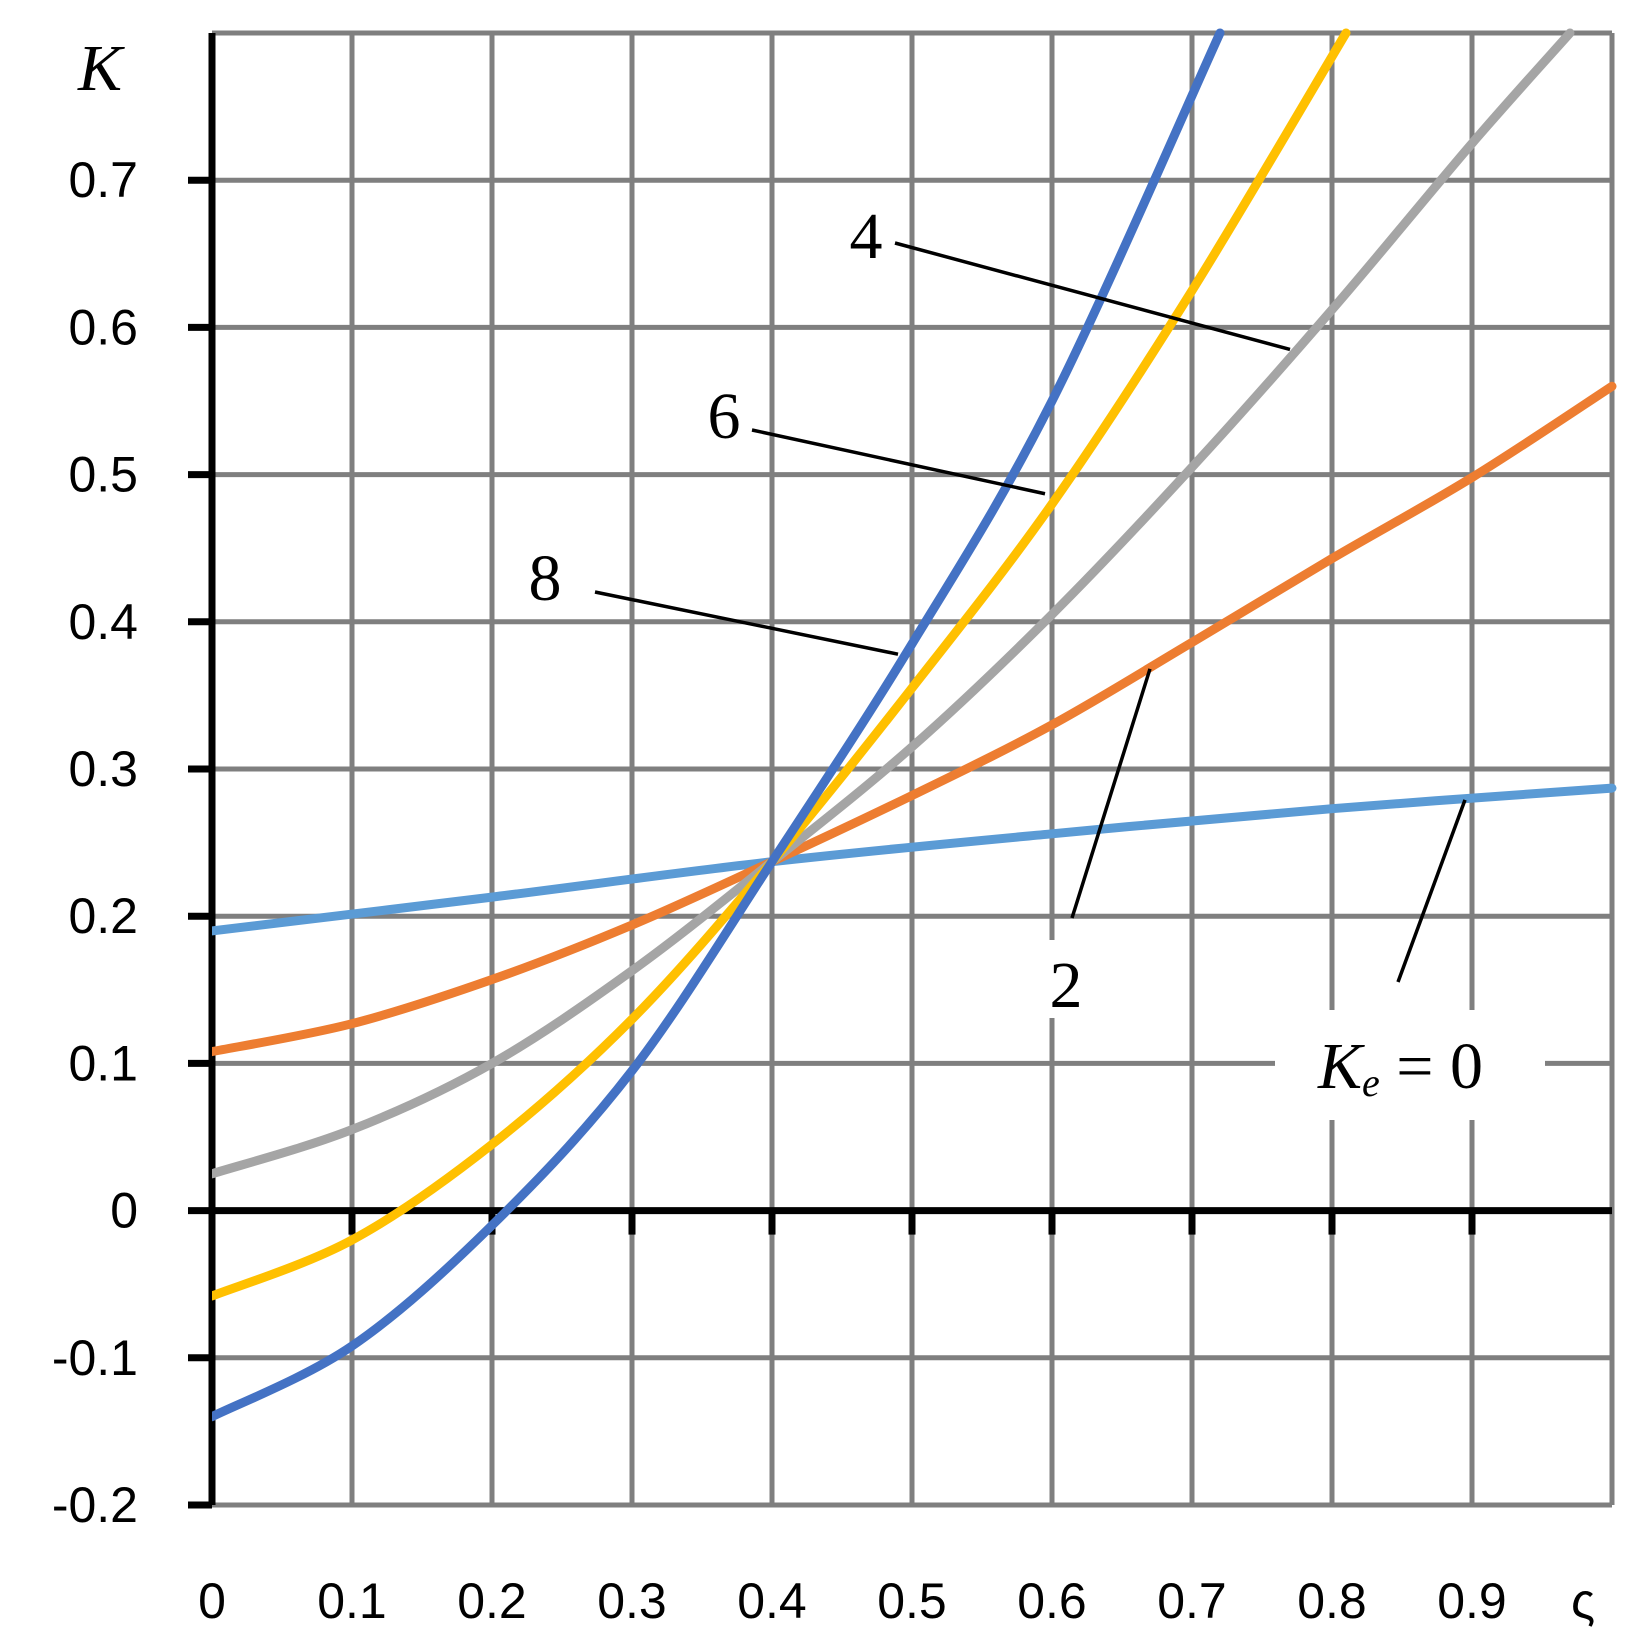 The height and width of the screenshot is (1633, 1633). Describe the element at coordinates (1066, 985) in the screenshot. I see `annotation-label-2: 2` at that location.